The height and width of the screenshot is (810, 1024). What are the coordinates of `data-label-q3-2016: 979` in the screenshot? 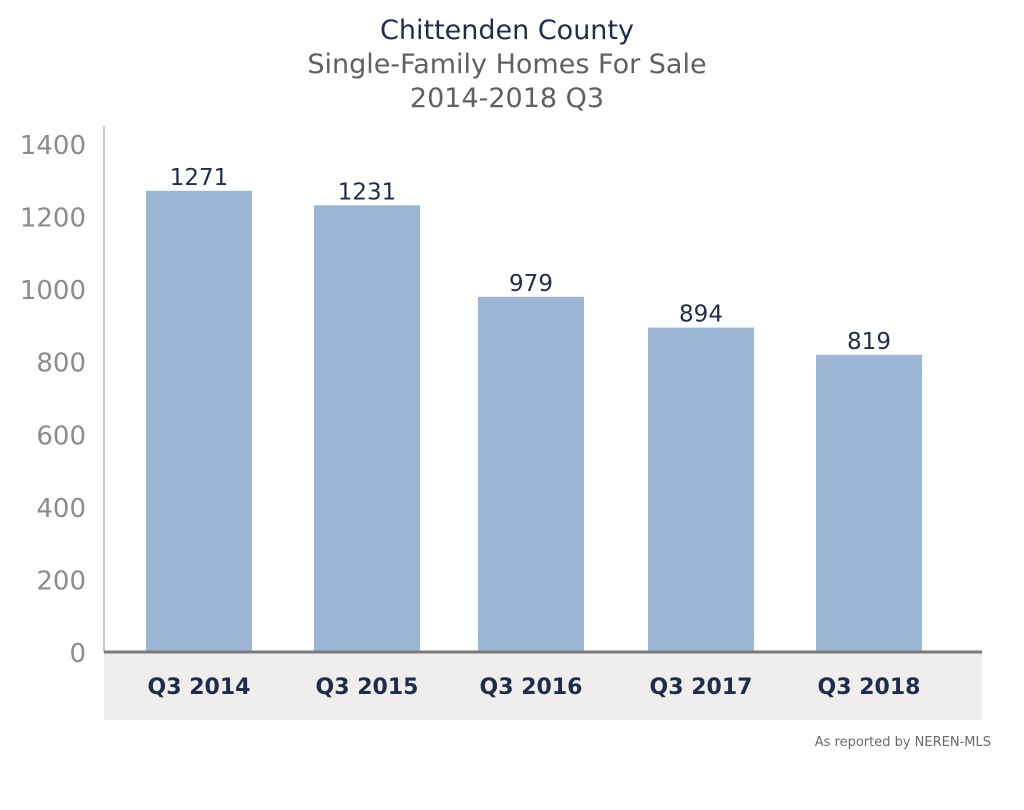 It's located at (531, 284).